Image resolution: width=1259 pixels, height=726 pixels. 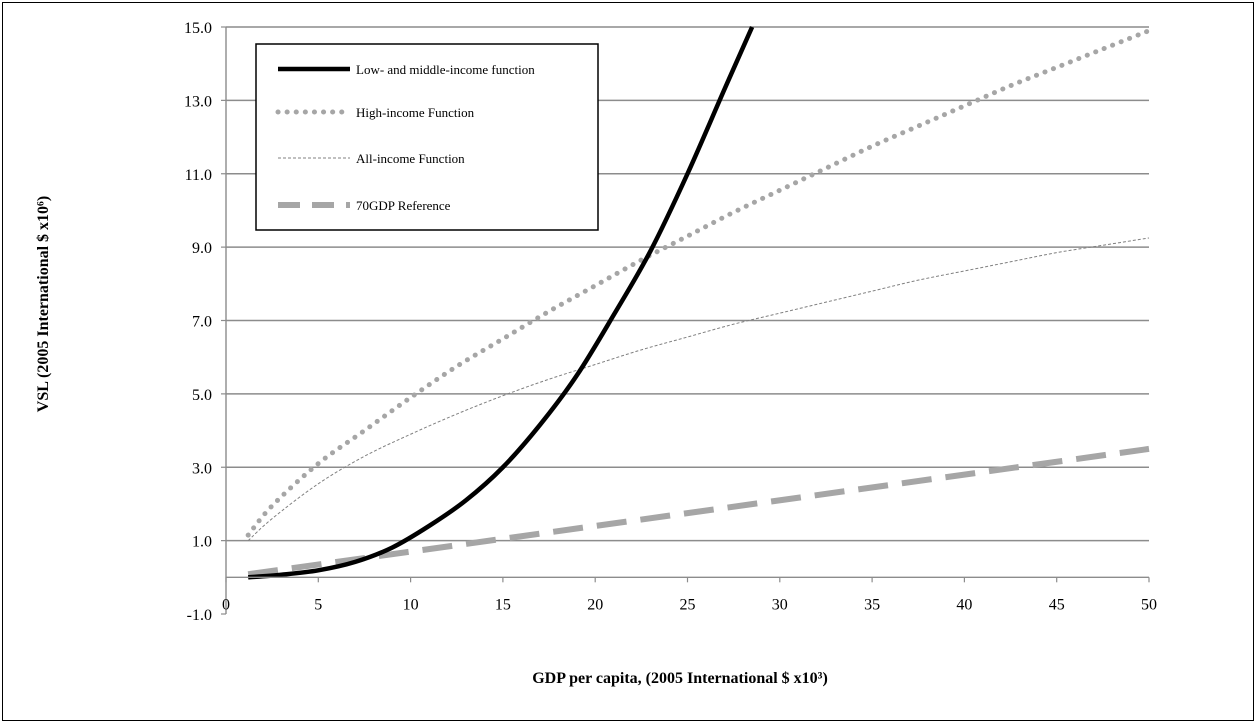 What do you see at coordinates (445, 69) in the screenshot?
I see `legend-label: Low- and middle-income function` at bounding box center [445, 69].